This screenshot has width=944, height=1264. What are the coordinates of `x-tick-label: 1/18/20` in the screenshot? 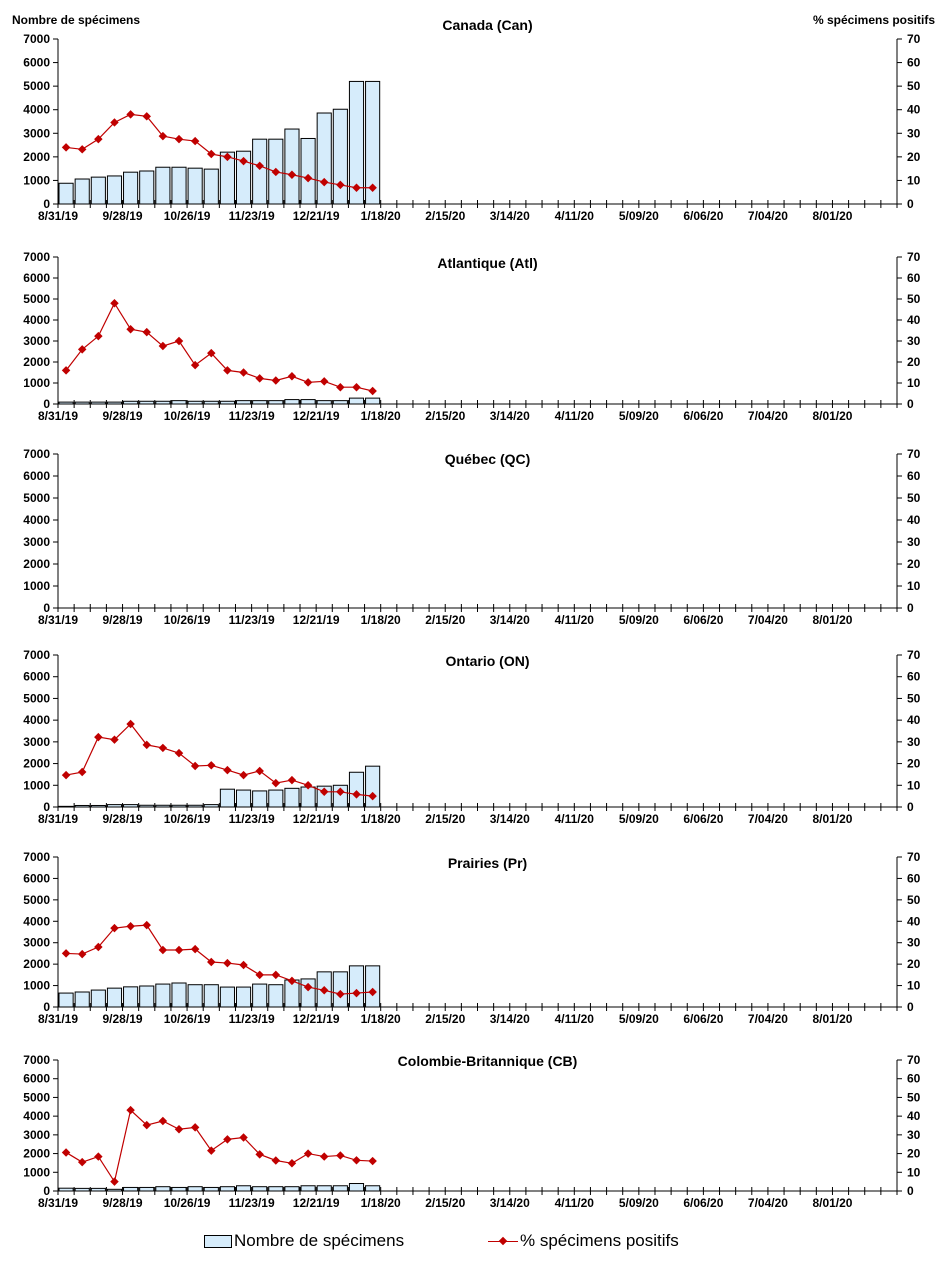 It's located at (381, 416).